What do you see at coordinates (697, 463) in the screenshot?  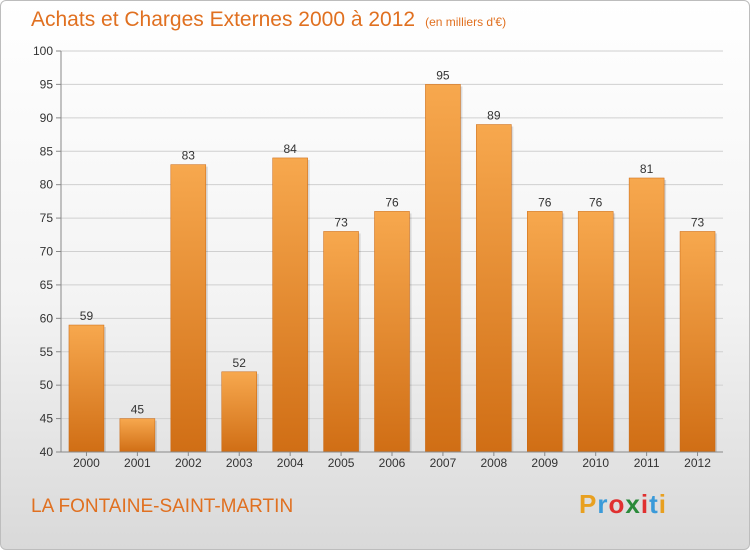 I see `x-tick-label: 2012` at bounding box center [697, 463].